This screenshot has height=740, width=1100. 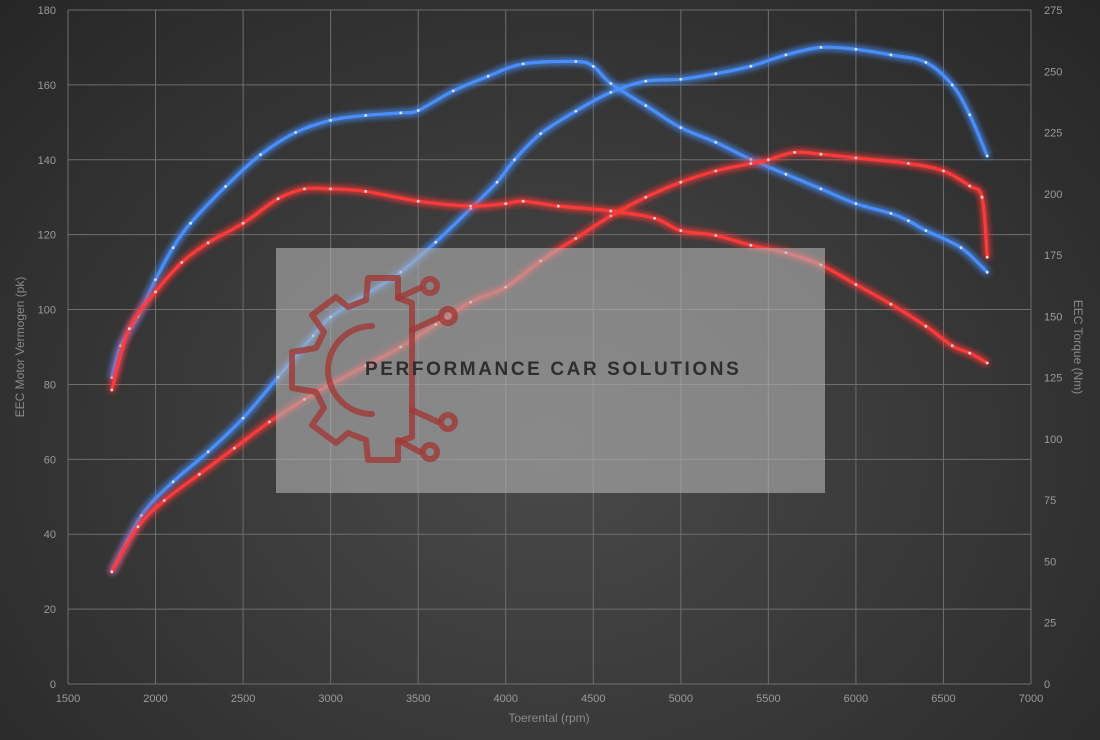 What do you see at coordinates (68, 699) in the screenshot?
I see `x-tick-label: 1500` at bounding box center [68, 699].